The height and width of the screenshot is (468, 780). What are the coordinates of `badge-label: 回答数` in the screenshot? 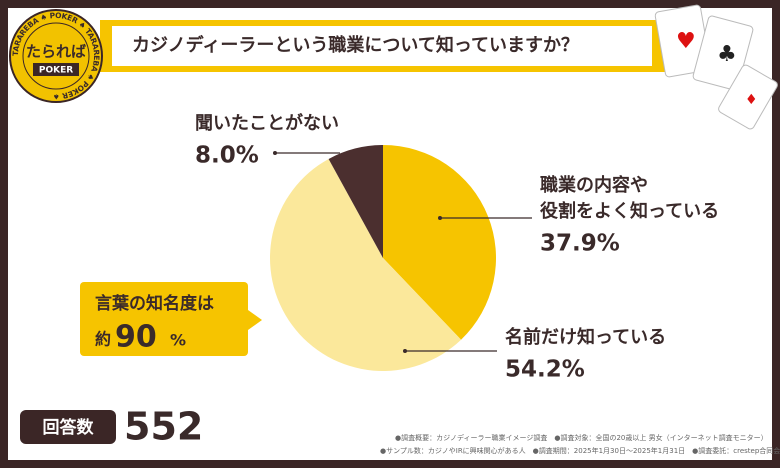 It's located at (69, 427).